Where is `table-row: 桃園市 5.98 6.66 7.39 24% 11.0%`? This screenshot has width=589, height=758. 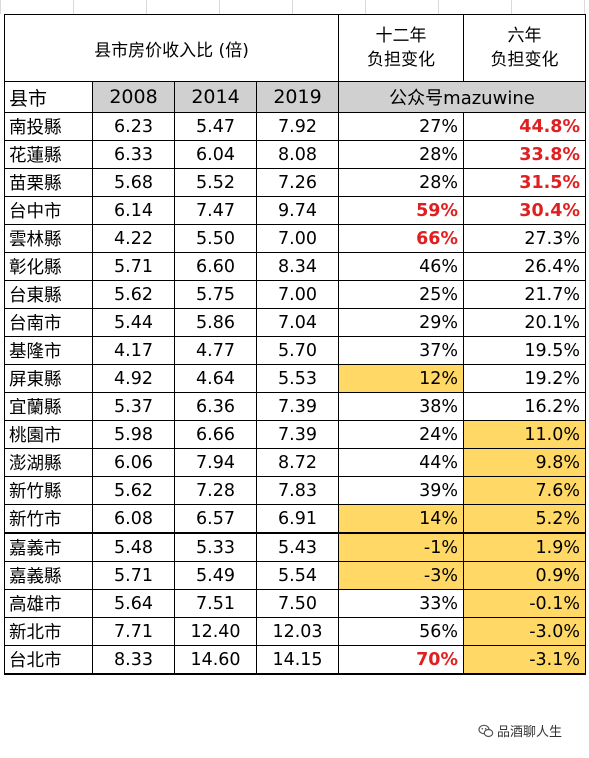
table-row: 桃園市 5.98 6.66 7.39 24% 11.0% is located at coordinates (295, 434).